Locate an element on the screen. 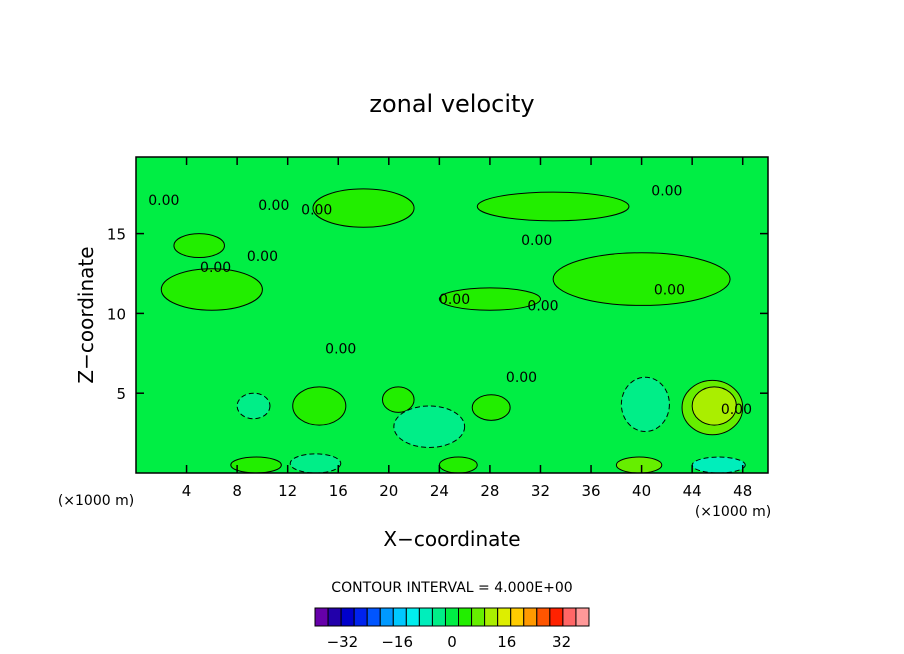 The image size is (904, 654). x-tick-label: 32 is located at coordinates (540, 491).